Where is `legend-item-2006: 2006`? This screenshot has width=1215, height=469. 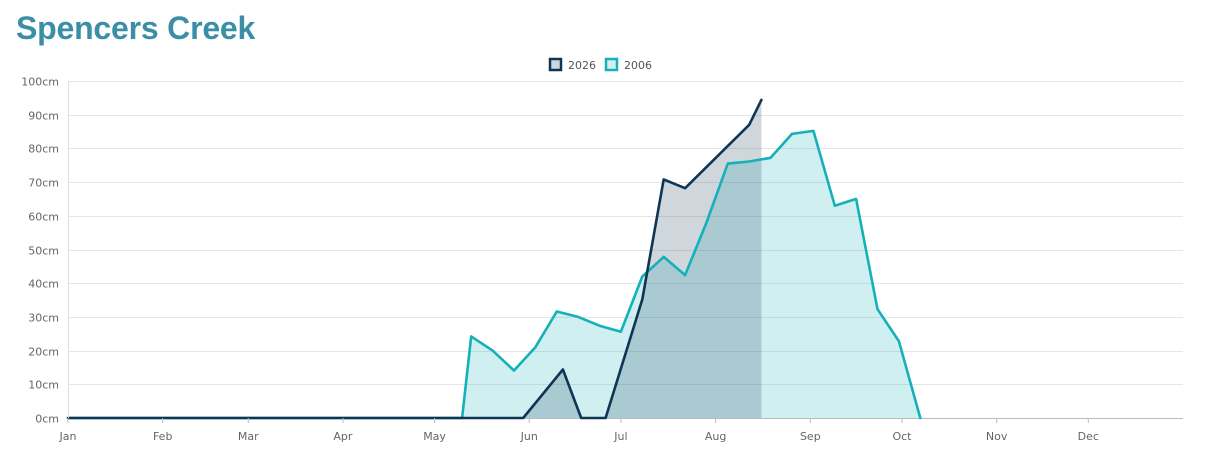
legend-item-2006: 2006 is located at coordinates (628, 64).